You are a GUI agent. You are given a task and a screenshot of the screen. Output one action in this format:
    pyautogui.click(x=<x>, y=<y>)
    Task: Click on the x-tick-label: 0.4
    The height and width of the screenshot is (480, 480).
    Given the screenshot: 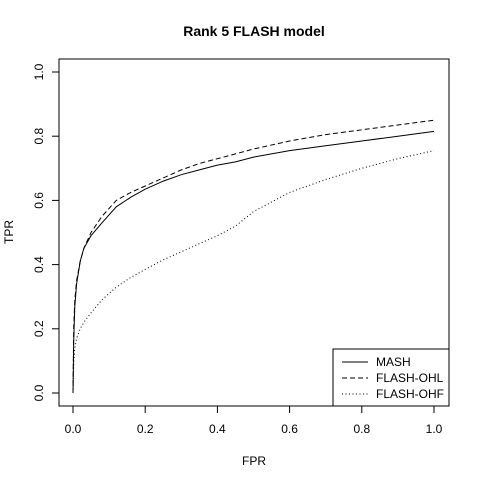 What is the action you would take?
    pyautogui.click(x=217, y=429)
    